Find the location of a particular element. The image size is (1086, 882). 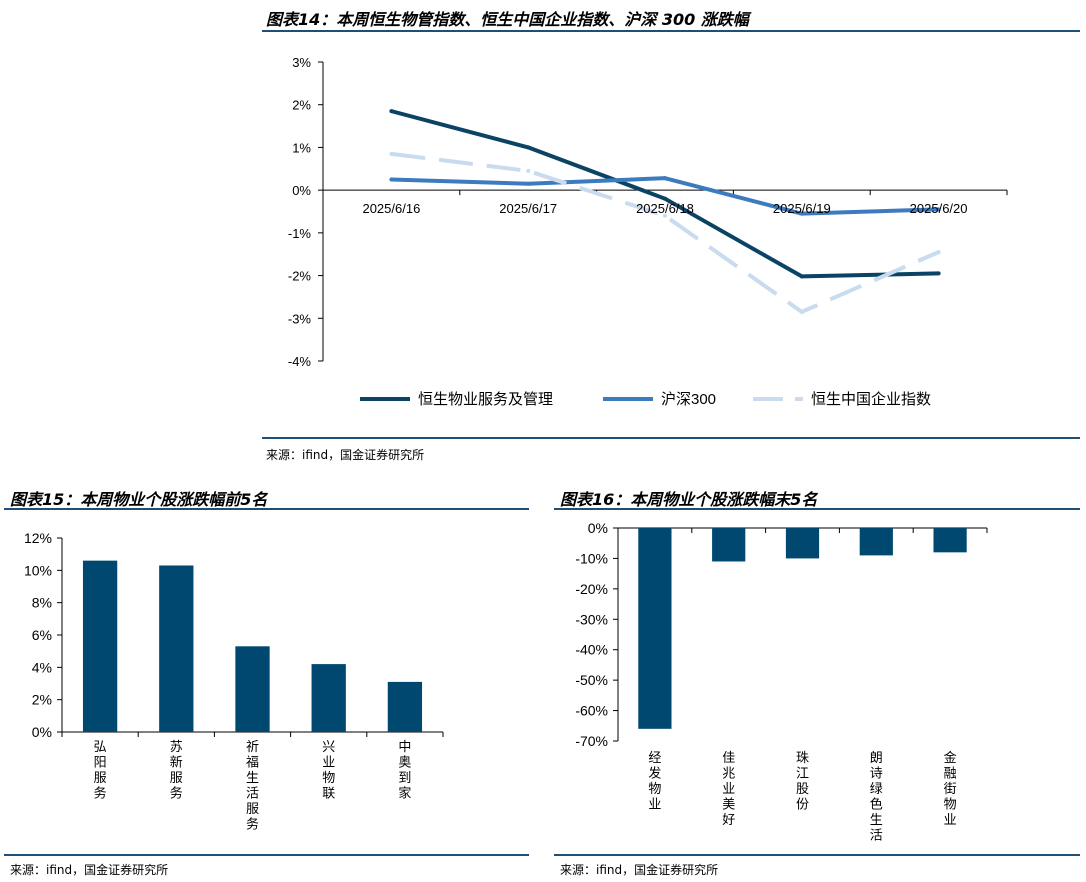

figure16-title: 图表16：本周物业个股涨跌幅末5名 is located at coordinates (689, 499).